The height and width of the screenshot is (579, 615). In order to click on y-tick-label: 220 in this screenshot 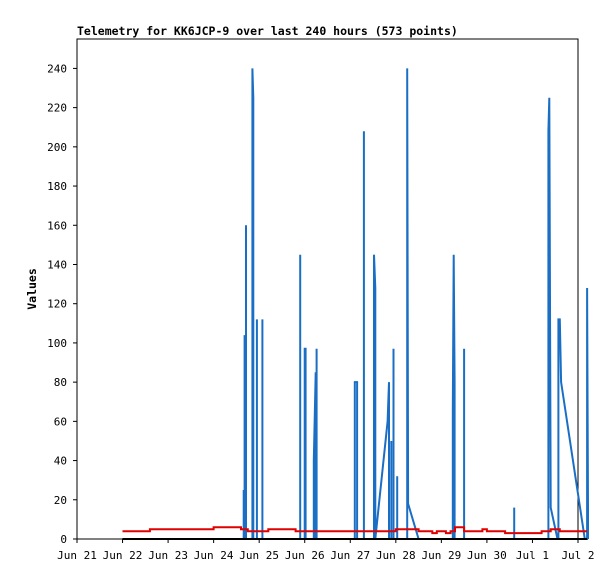, I will do `click(57, 108)`.